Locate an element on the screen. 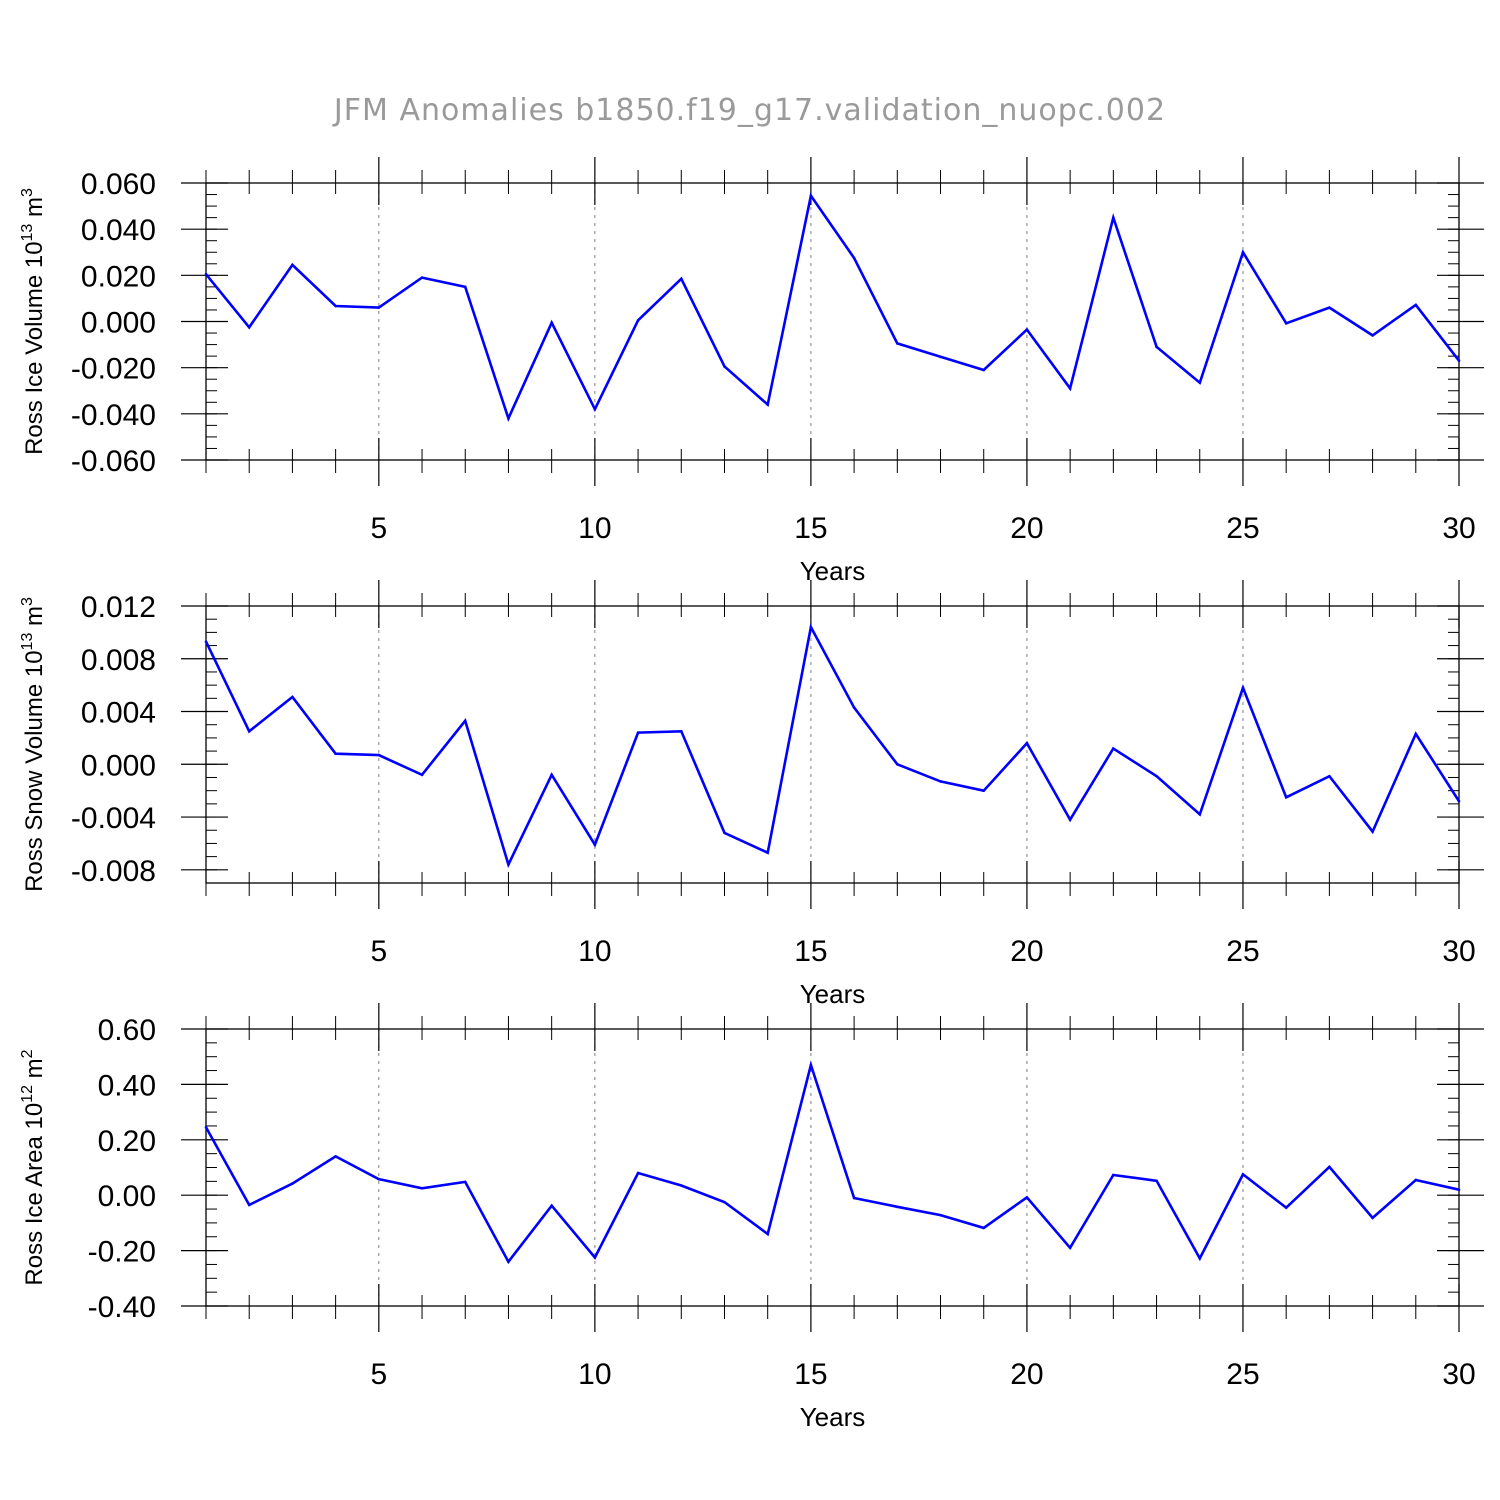 The height and width of the screenshot is (1500, 1500). y-axis-label: Ross Ice Area 1012 m2 is located at coordinates (33, 1167).